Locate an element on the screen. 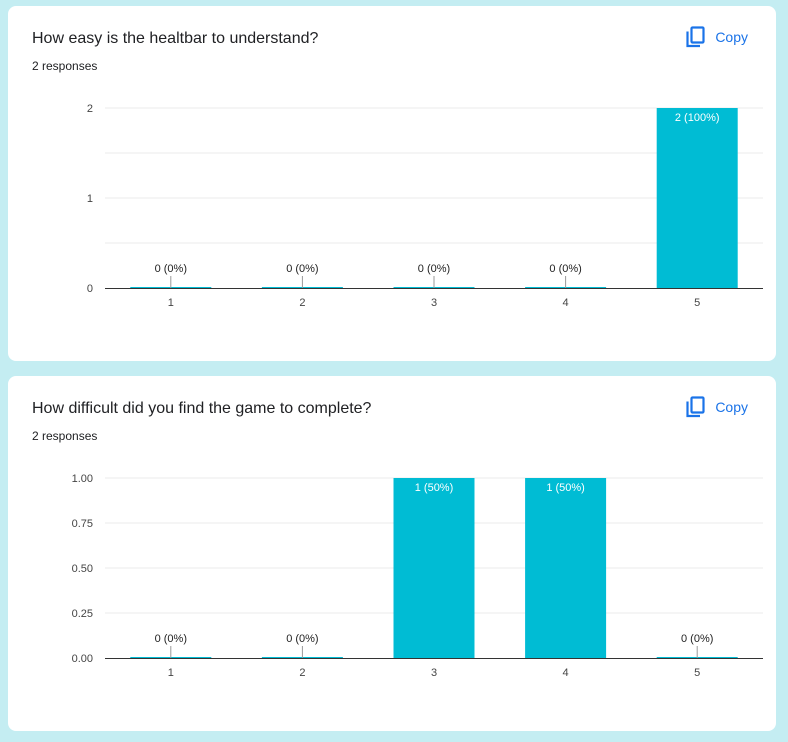  data-label: 2 (100%) is located at coordinates (697, 118).